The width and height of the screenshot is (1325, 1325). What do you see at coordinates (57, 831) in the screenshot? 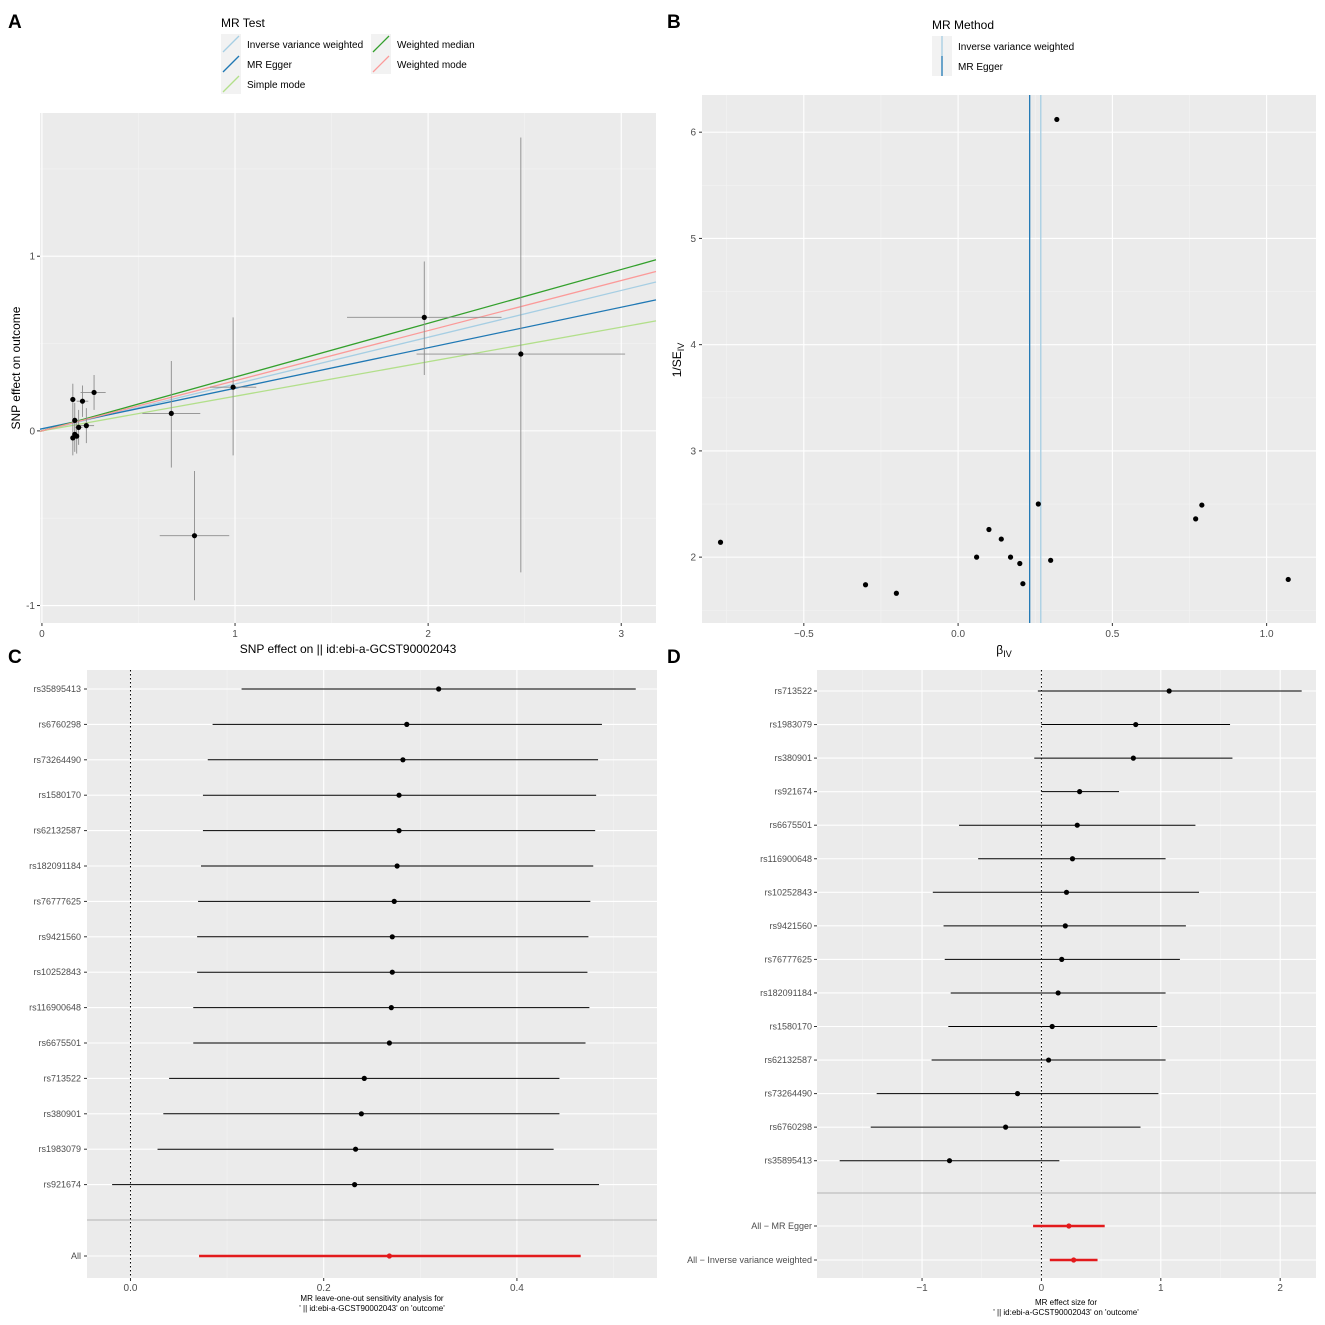
I see `panel-c-snp-label: rs62132587` at bounding box center [57, 831].